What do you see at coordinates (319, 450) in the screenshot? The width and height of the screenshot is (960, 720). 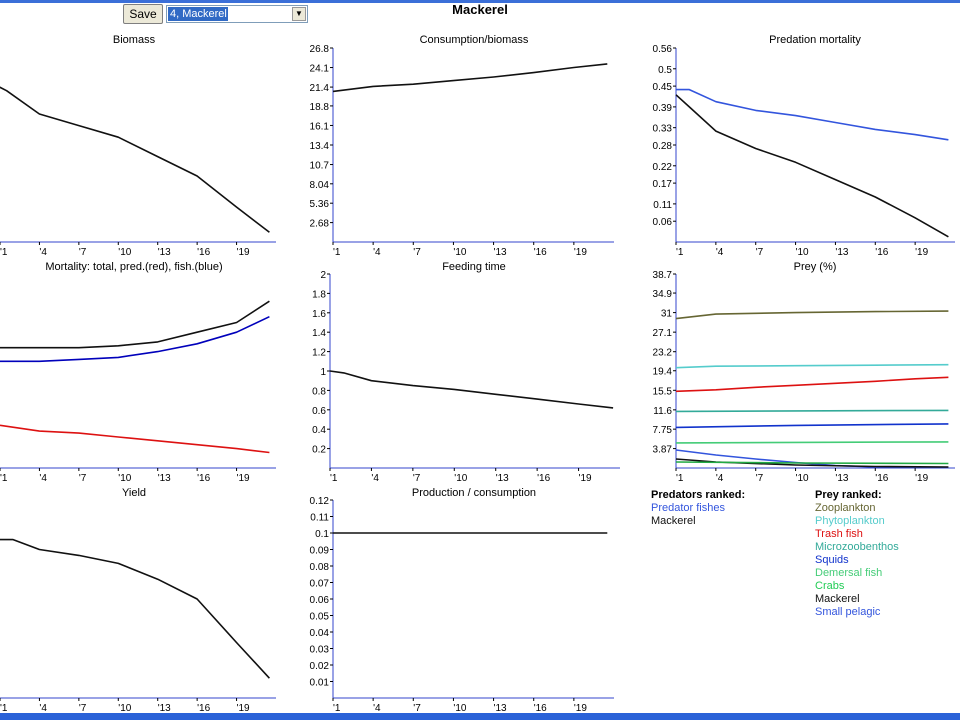 I see `y-tick-label: 0.2` at bounding box center [319, 450].